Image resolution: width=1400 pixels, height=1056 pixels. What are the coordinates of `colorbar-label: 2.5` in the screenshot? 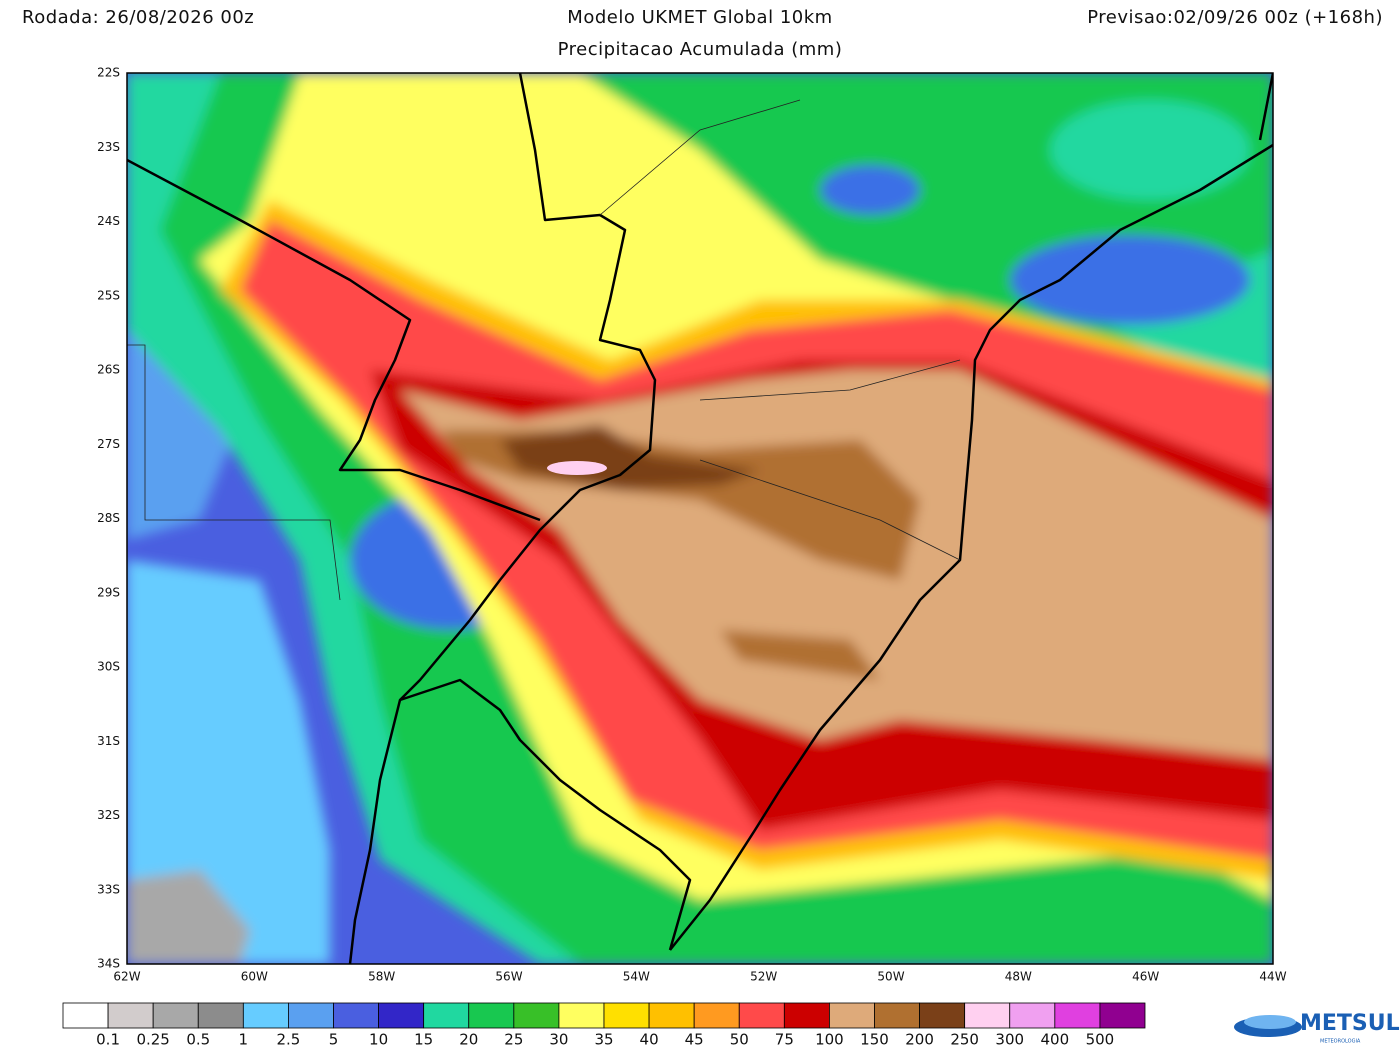 It's located at (288, 1040).